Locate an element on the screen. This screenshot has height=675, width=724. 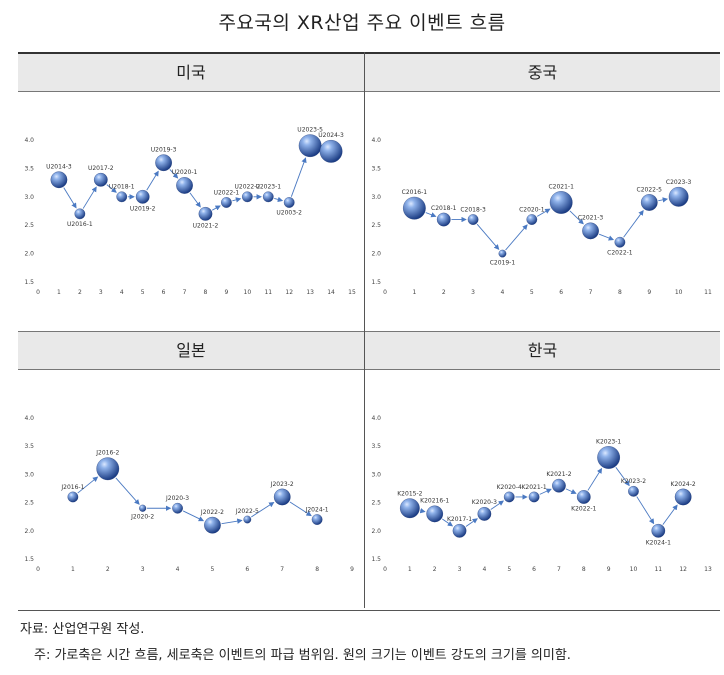
event-label: J2020-3 is located at coordinates (177, 498).